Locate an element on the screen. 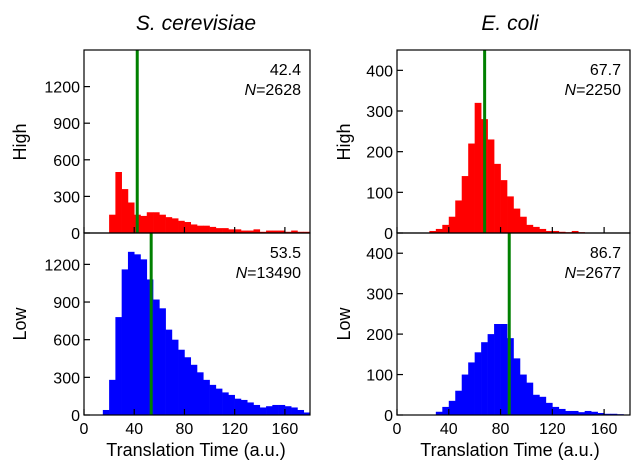 Image resolution: width=632 pixels, height=461 pixels. ytick-label-sc-high-1: 300 is located at coordinates (66, 197).